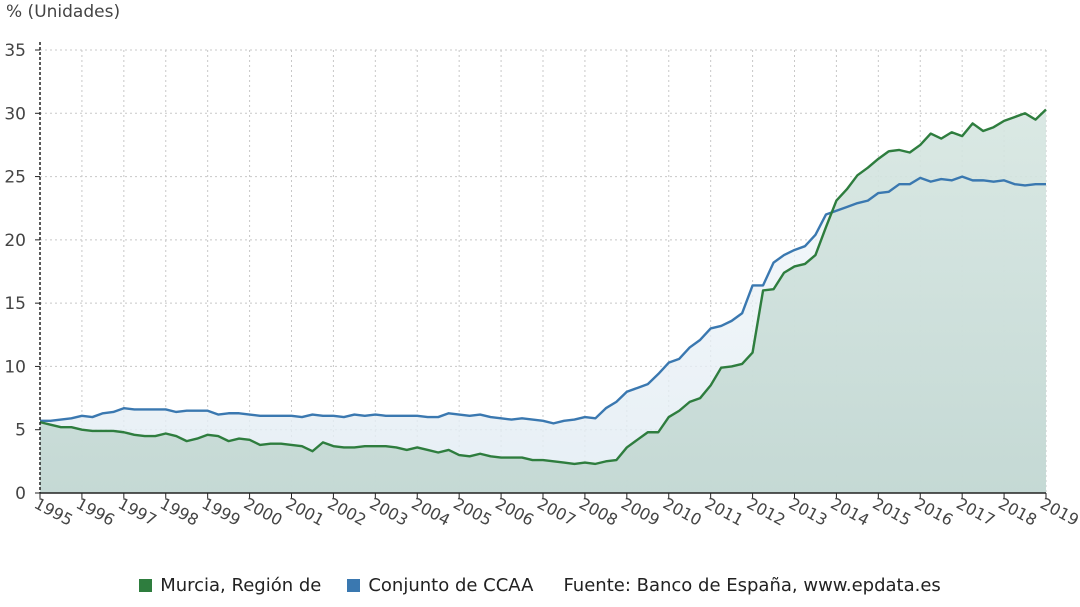  Describe the element at coordinates (263, 512) in the screenshot. I see `x-tick-label: 2000` at that location.